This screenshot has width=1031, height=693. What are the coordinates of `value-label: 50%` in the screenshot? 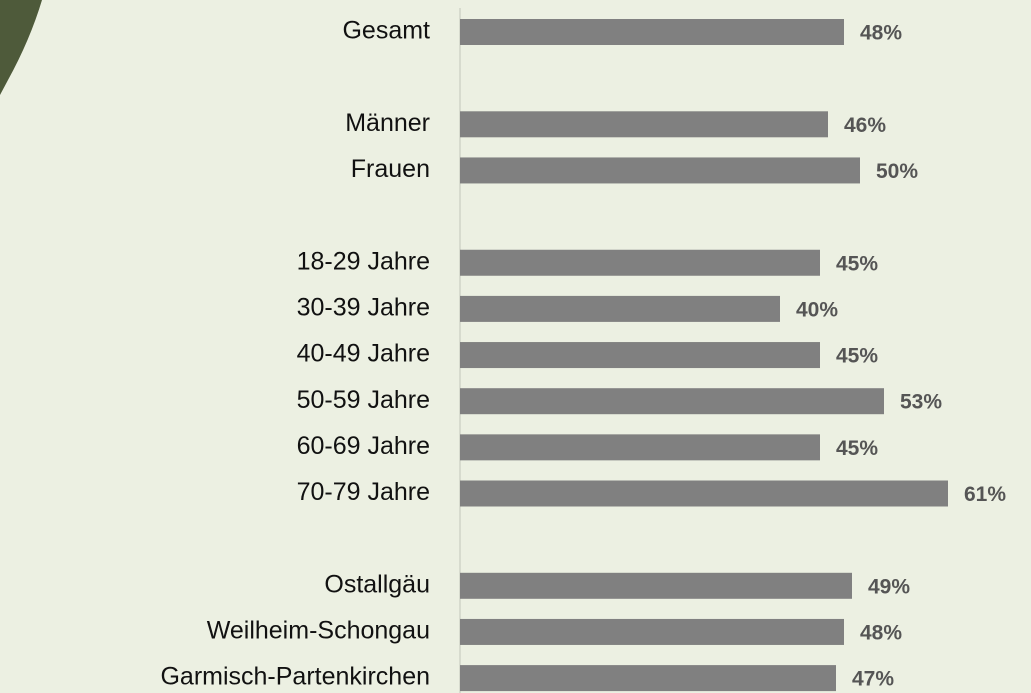 It's located at (897, 171).